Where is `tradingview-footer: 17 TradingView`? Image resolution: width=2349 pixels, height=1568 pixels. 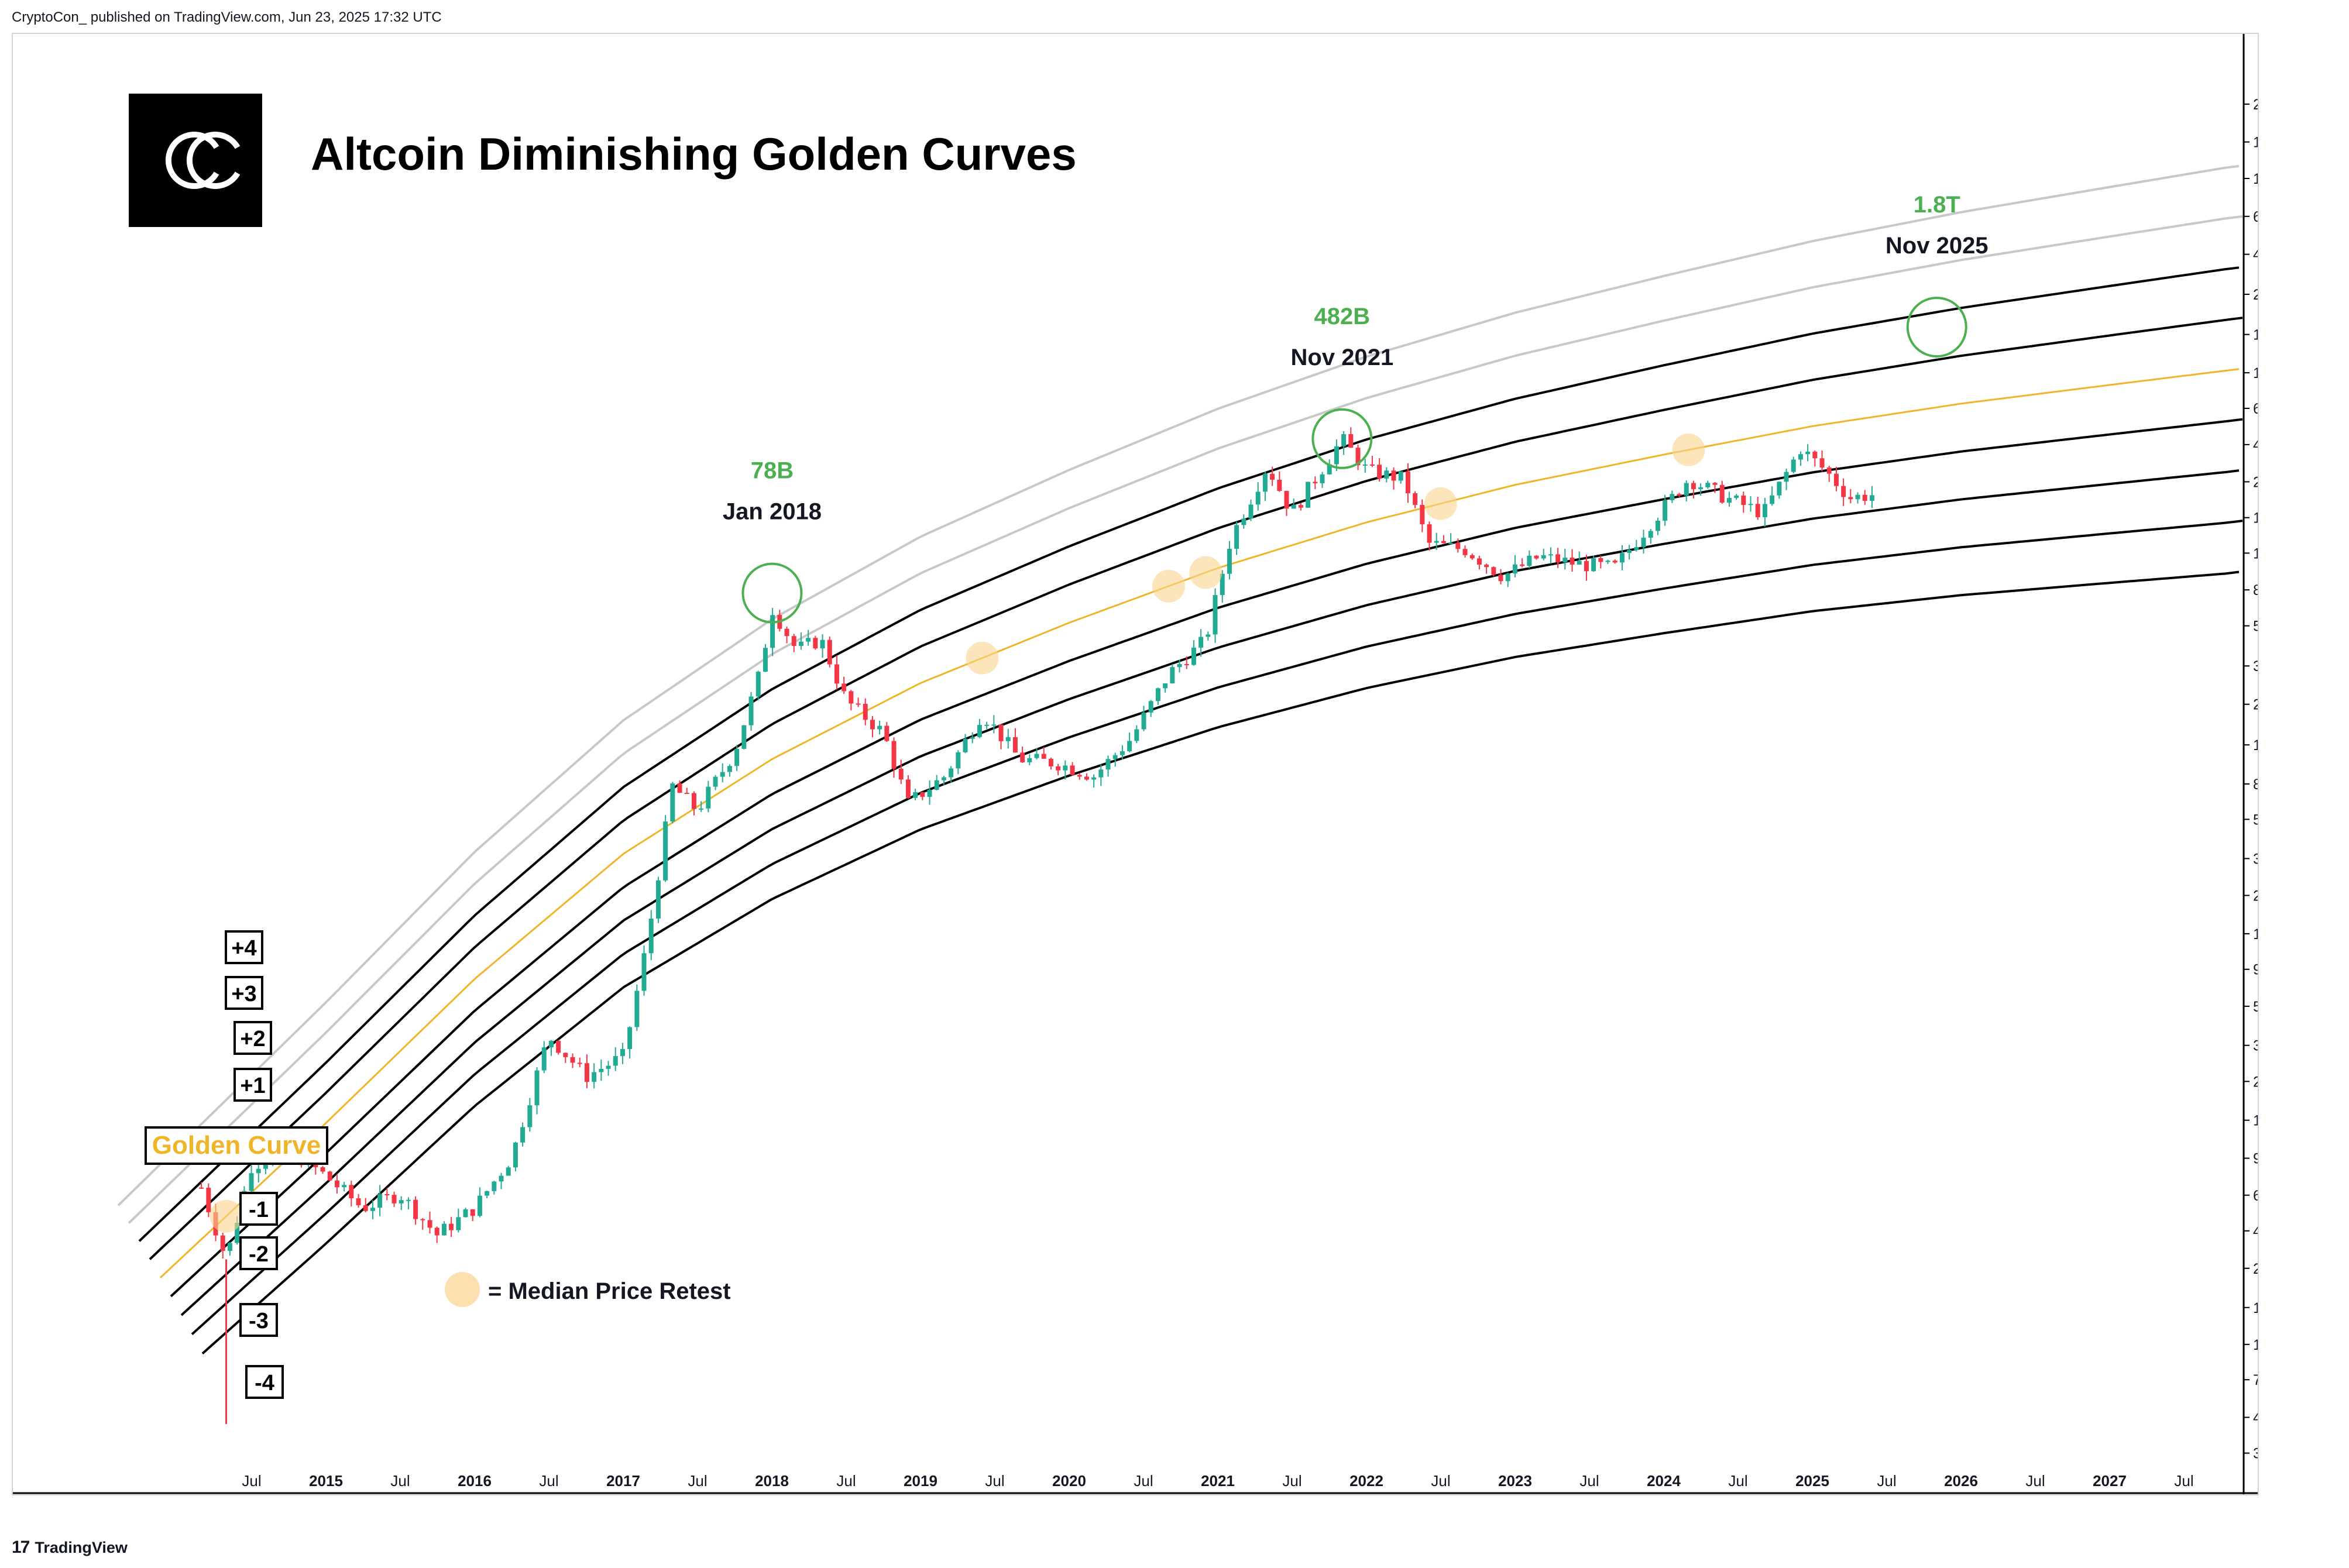 tradingview-footer: 17 TradingView is located at coordinates (70, 1548).